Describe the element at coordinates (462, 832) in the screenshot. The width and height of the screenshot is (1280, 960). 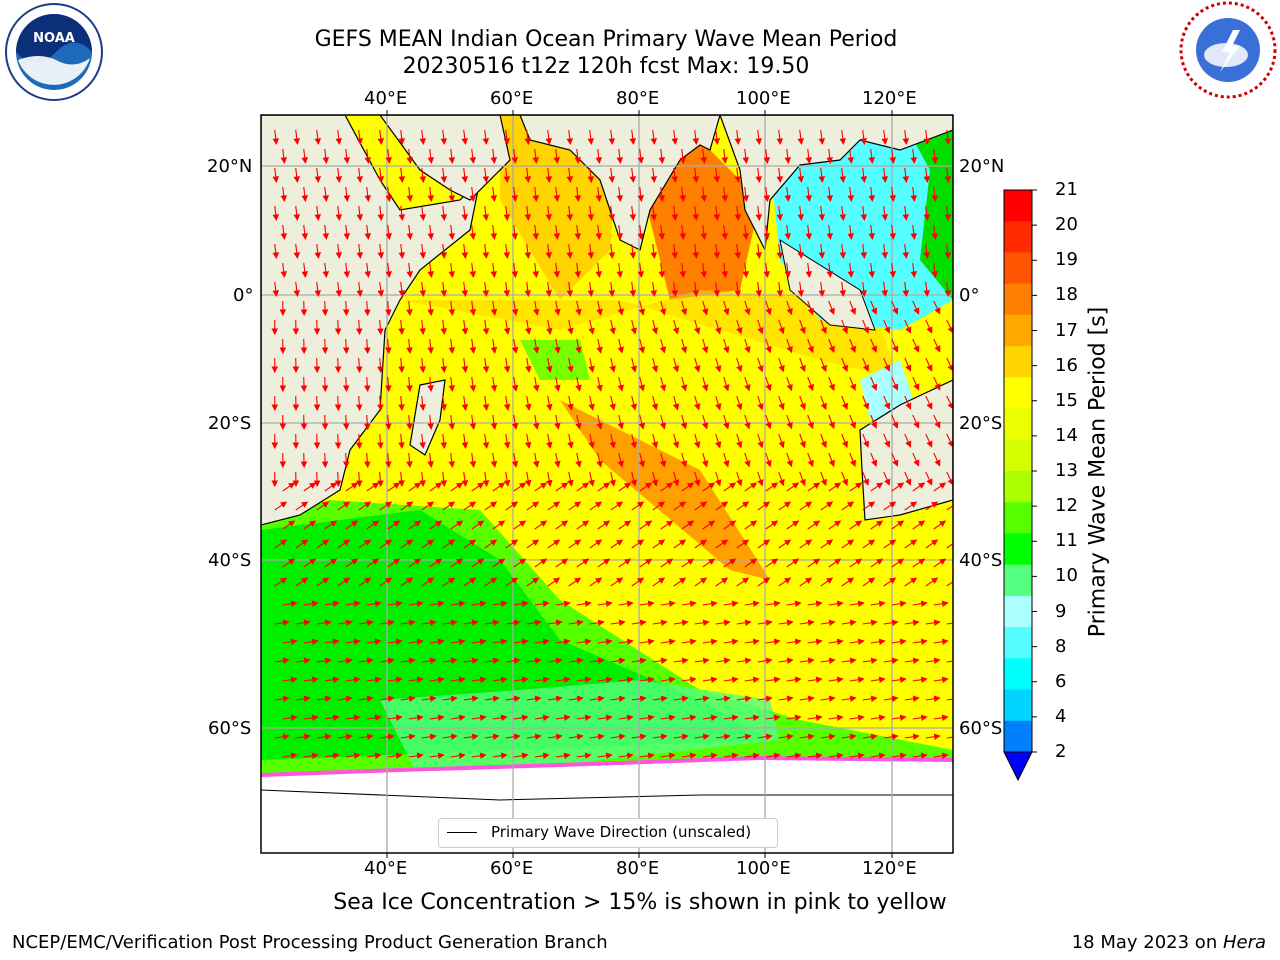
I see `legend-line-swatch` at that location.